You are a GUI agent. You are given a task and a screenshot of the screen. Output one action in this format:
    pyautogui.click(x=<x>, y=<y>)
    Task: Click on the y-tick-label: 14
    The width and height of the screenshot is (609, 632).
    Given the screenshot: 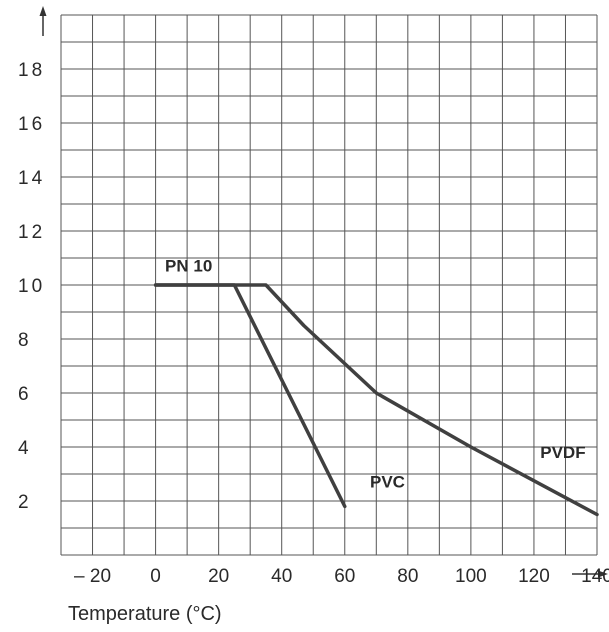 What is the action you would take?
    pyautogui.click(x=31, y=178)
    